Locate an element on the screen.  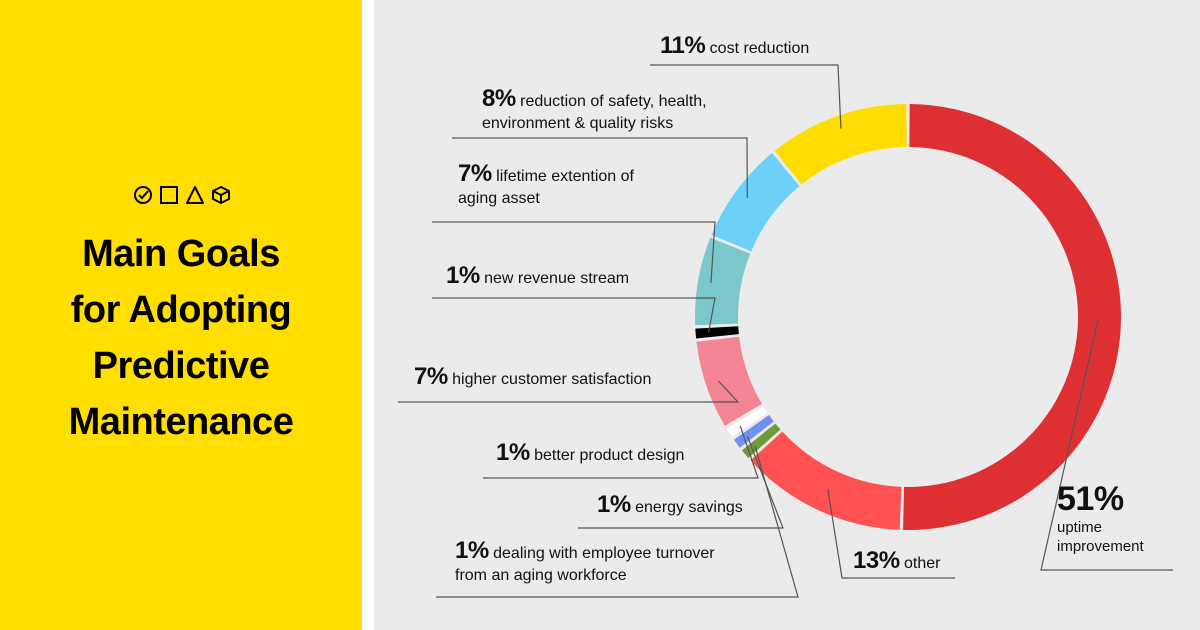
slice-label: 13% other is located at coordinates (897, 561).